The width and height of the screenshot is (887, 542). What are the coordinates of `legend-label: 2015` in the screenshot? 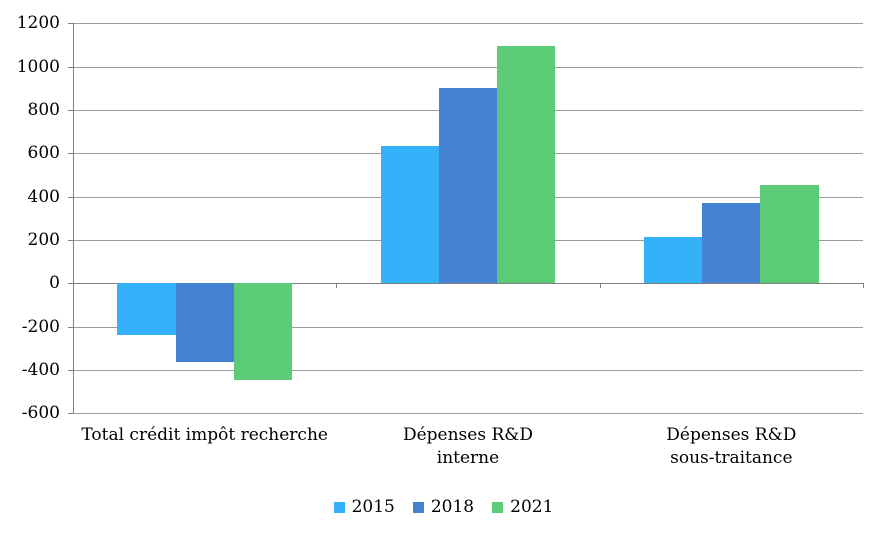 It's located at (373, 507).